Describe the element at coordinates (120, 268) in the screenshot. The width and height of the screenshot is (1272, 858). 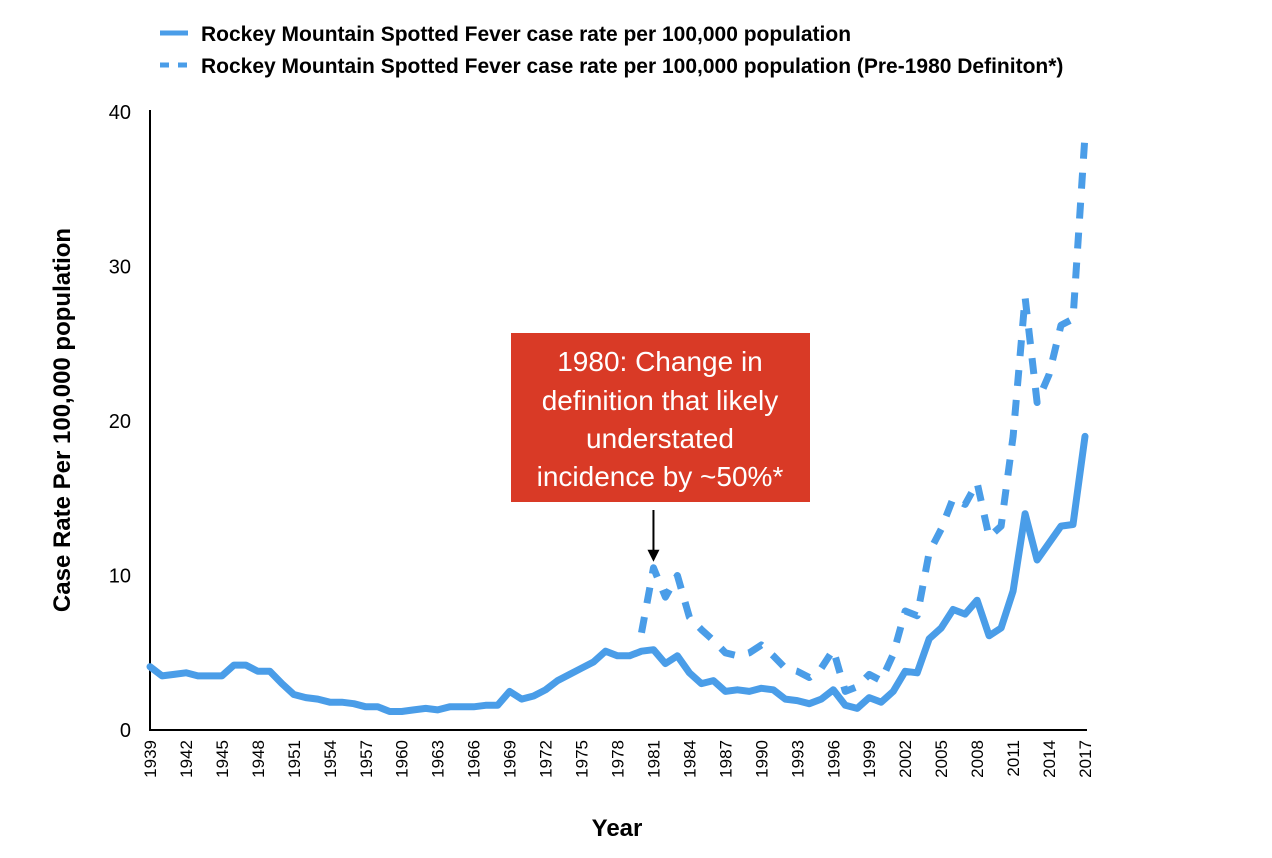
I see `y-tick-label: 30` at that location.